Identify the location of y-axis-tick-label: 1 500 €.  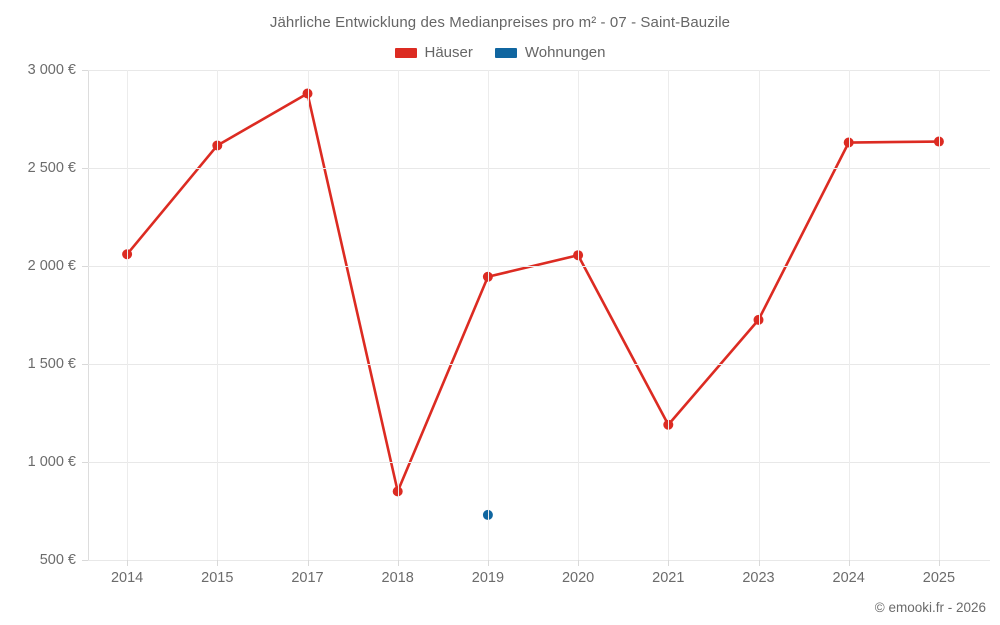
(51, 364).